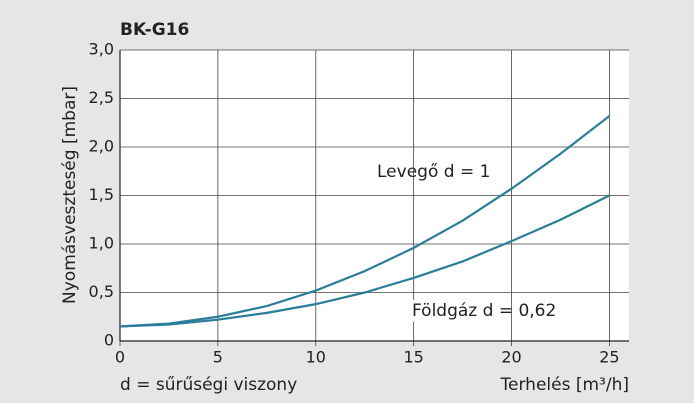 The width and height of the screenshot is (694, 403). Describe the element at coordinates (609, 357) in the screenshot. I see `x-tick-label: 25` at that location.